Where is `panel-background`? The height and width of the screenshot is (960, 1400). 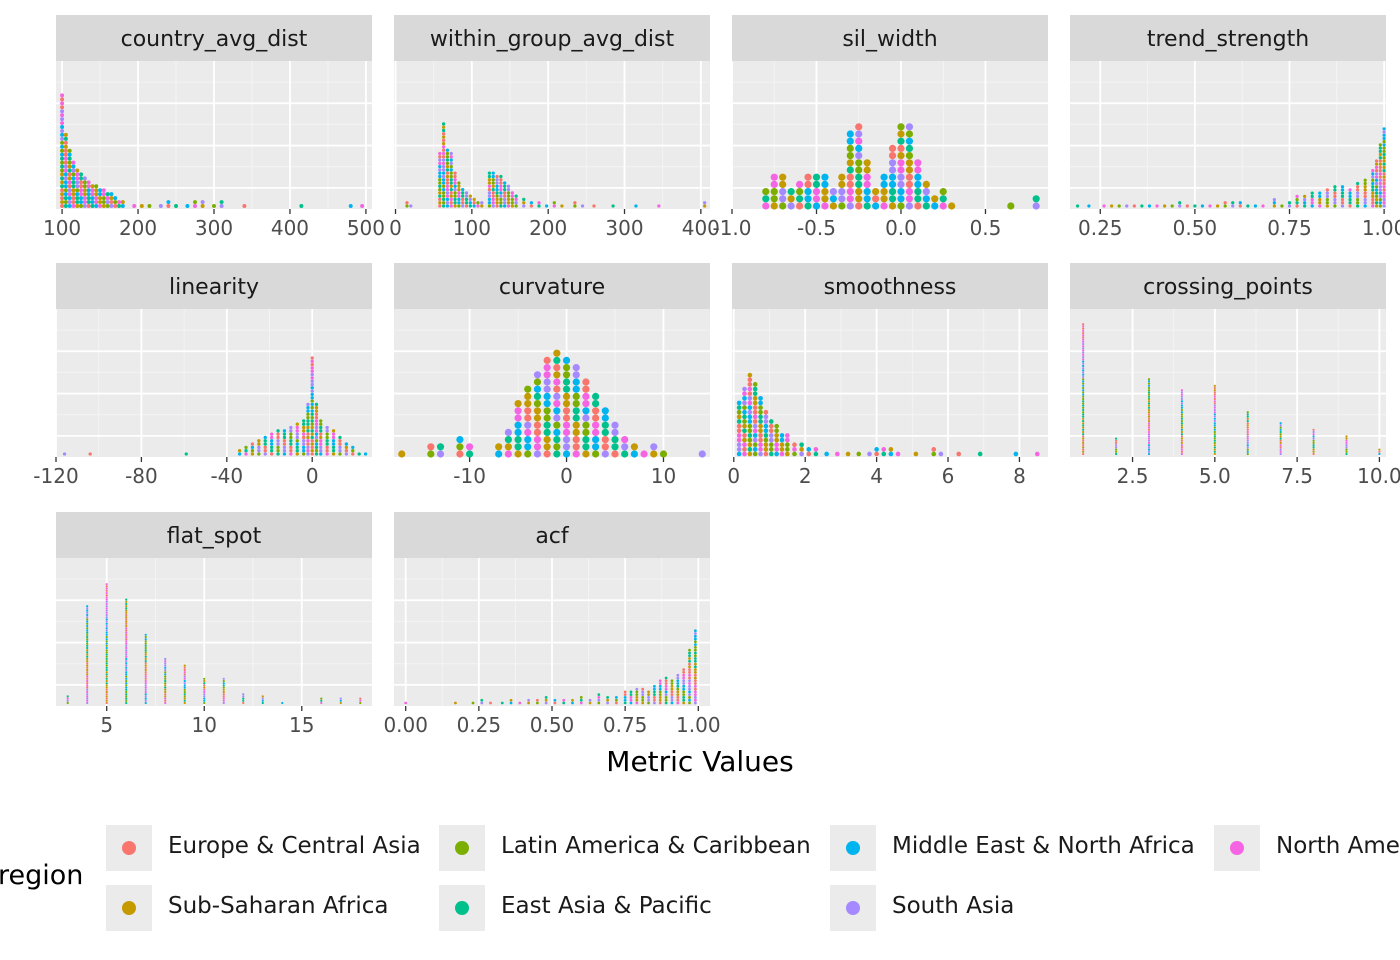
panel-background is located at coordinates (1228, 383).